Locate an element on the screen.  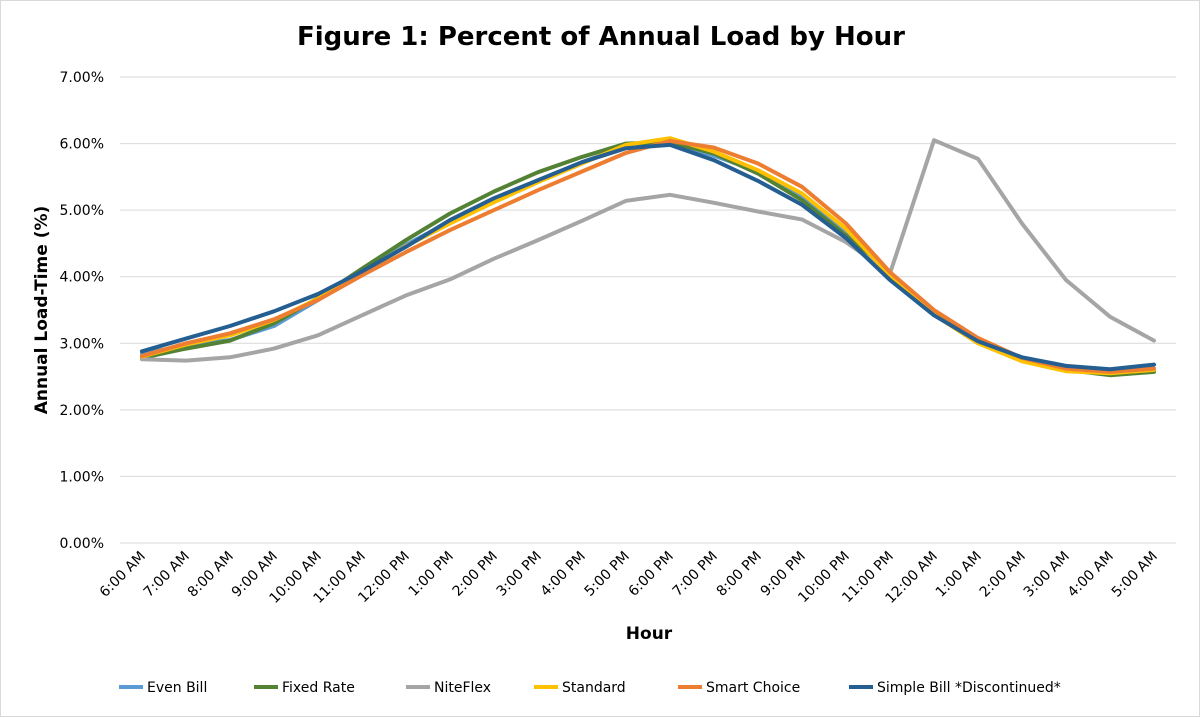
legend-item-simple-bill-discontinued: Simple Bill *Discontinued* is located at coordinates (955, 688).